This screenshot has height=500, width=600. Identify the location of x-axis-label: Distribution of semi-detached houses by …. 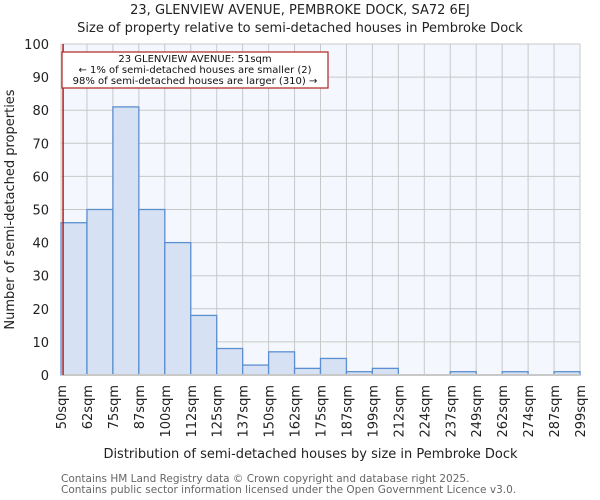
(310, 454).